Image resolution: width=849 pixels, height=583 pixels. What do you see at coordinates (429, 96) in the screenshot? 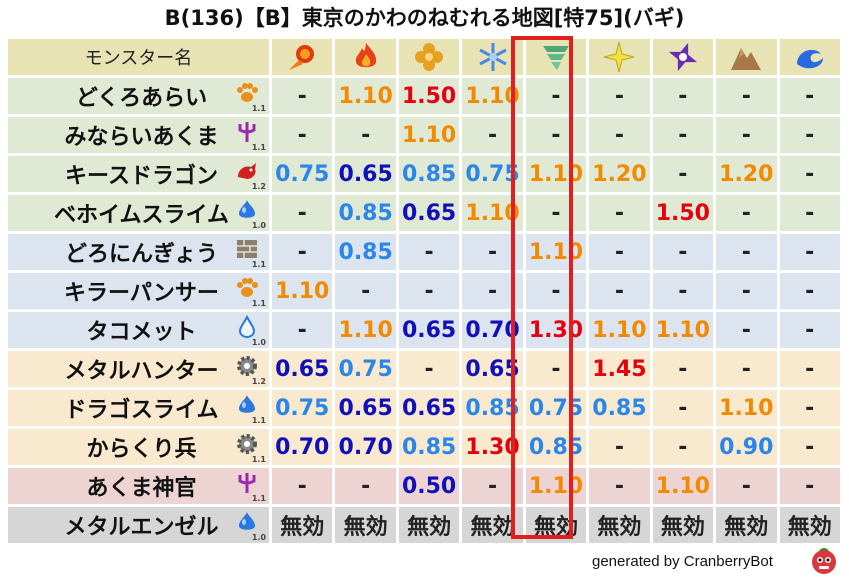
I see `resistance-value: 1.50` at bounding box center [429, 96].